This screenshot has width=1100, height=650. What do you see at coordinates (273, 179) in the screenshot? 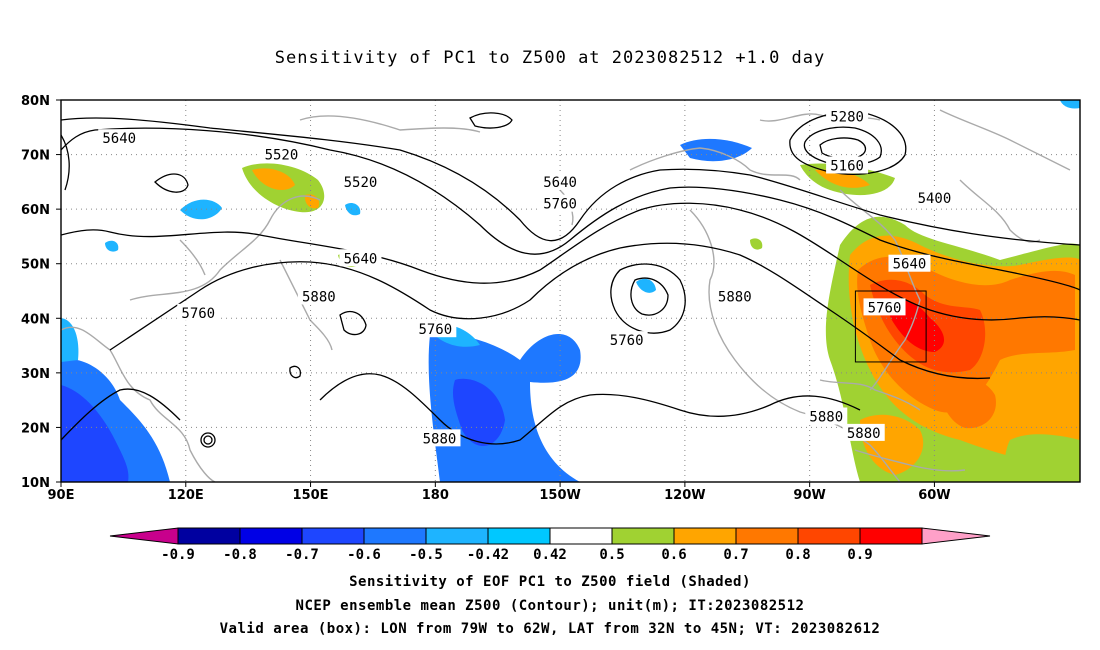
I see `positive-shading-okhotsk-core` at bounding box center [273, 179].